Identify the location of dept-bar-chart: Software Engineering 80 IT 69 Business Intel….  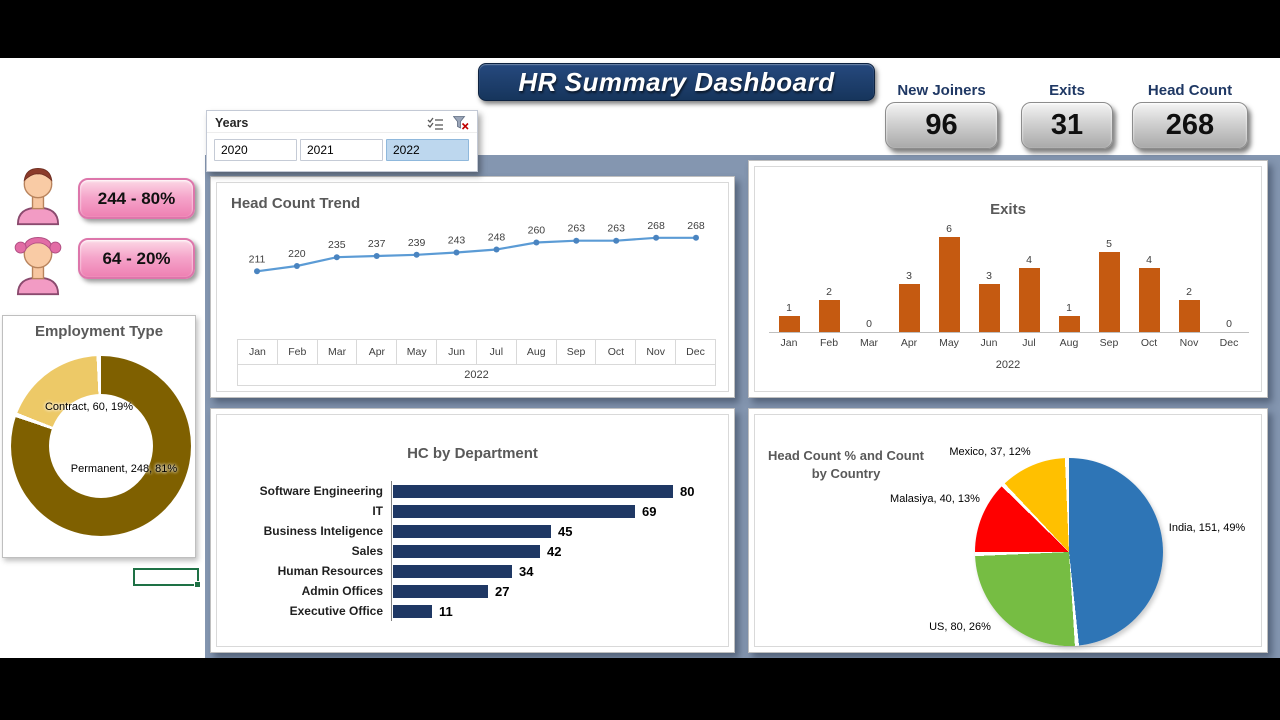
(459, 551).